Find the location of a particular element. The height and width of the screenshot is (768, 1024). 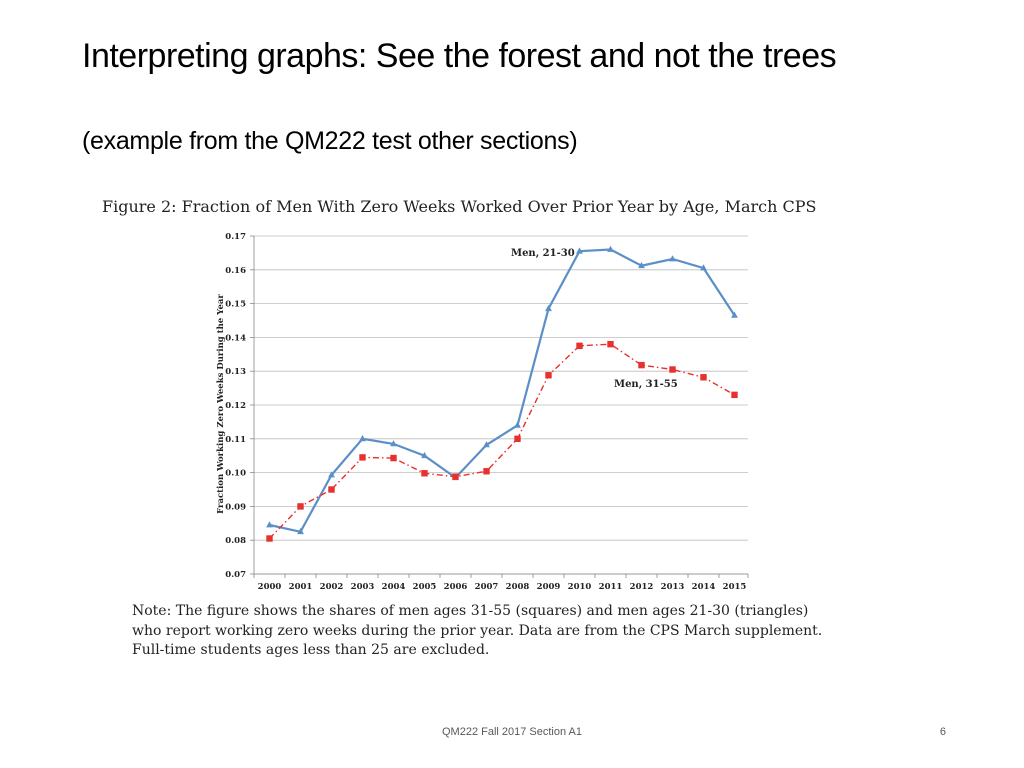

point-1-2003 is located at coordinates (362, 457).